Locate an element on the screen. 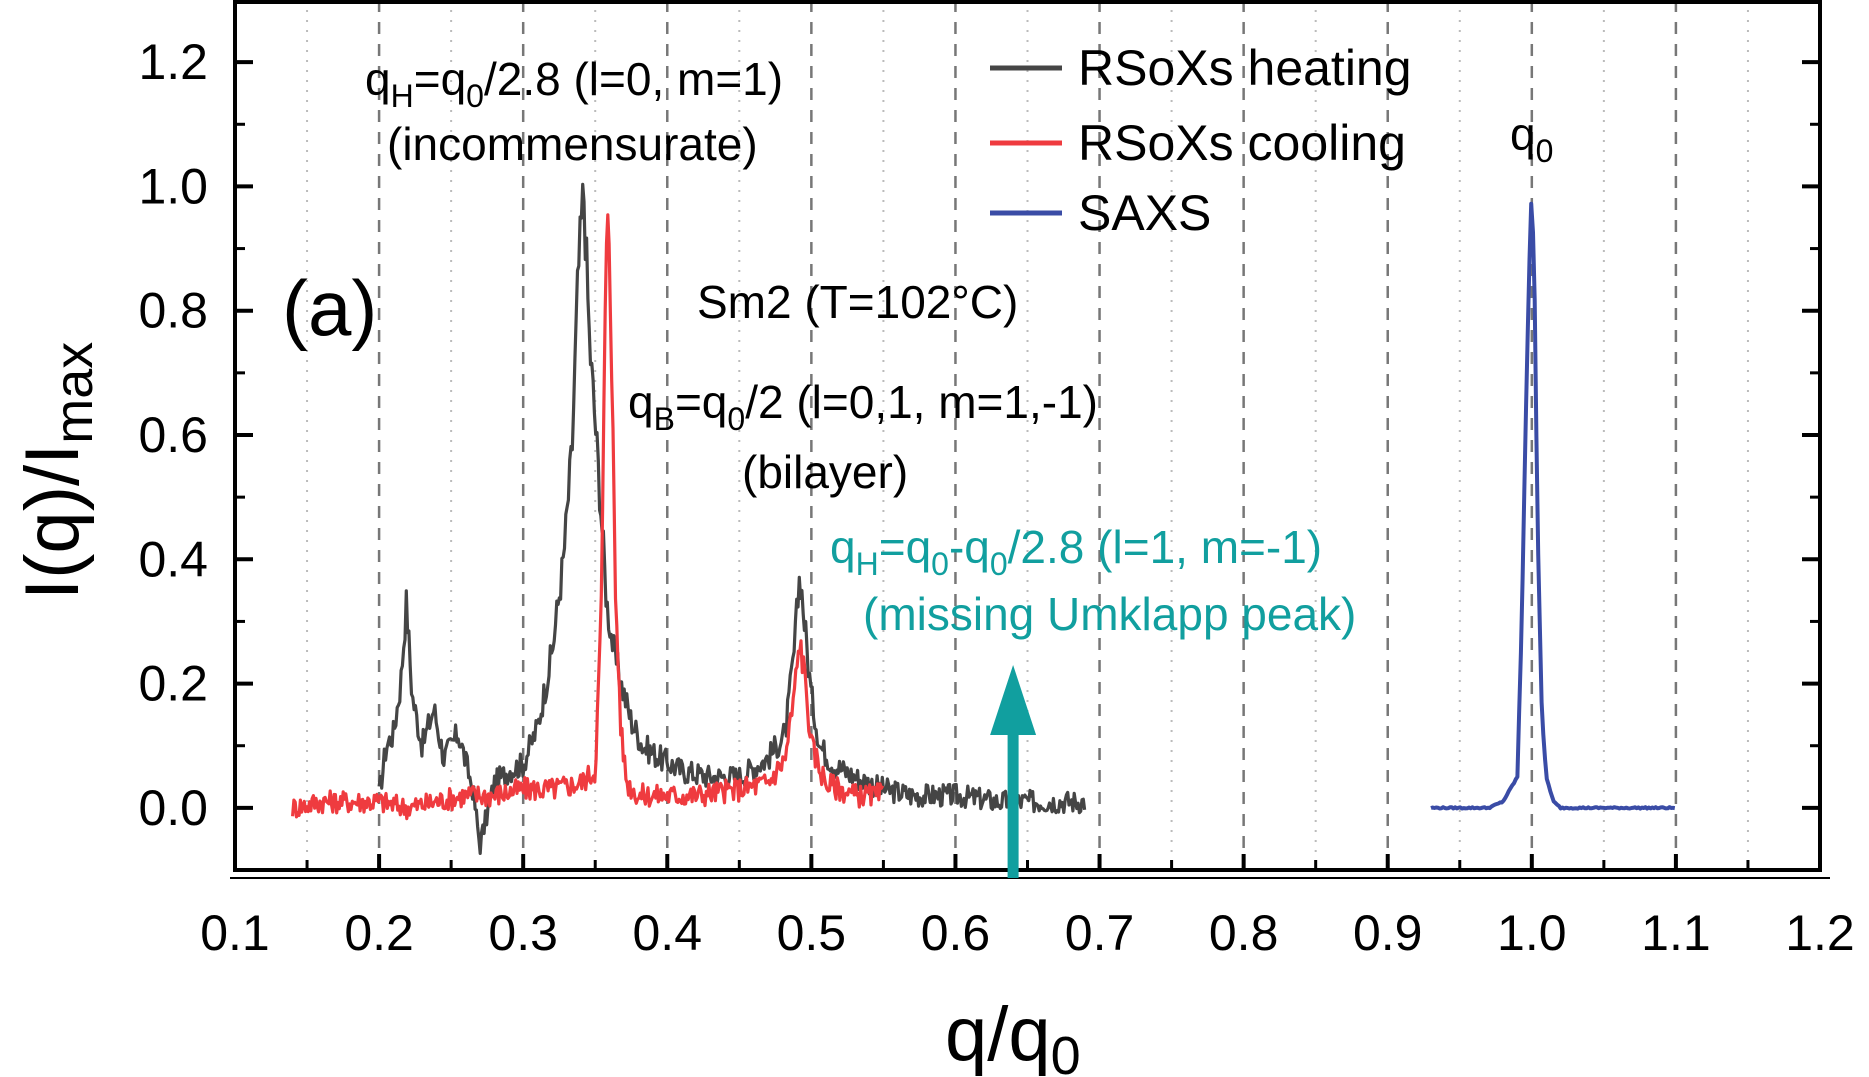  x-tick-label: 0.8 is located at coordinates (1244, 933).